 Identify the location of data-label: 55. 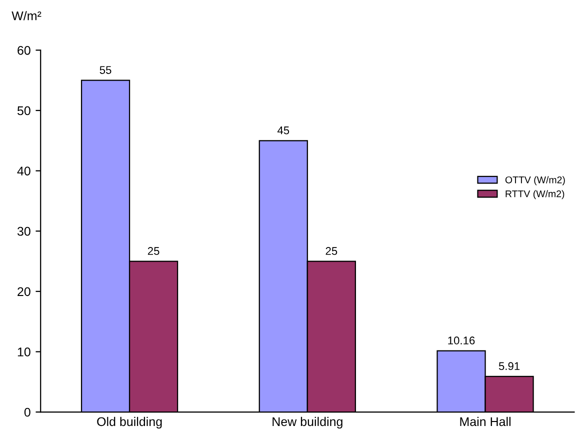
(106, 70).